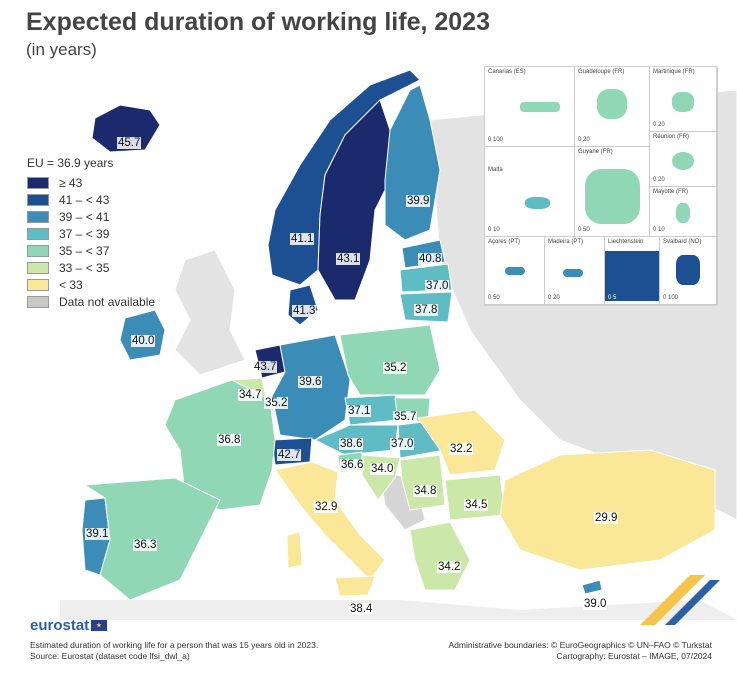  I want to click on eu-flag-icon: ★, so click(99, 625).